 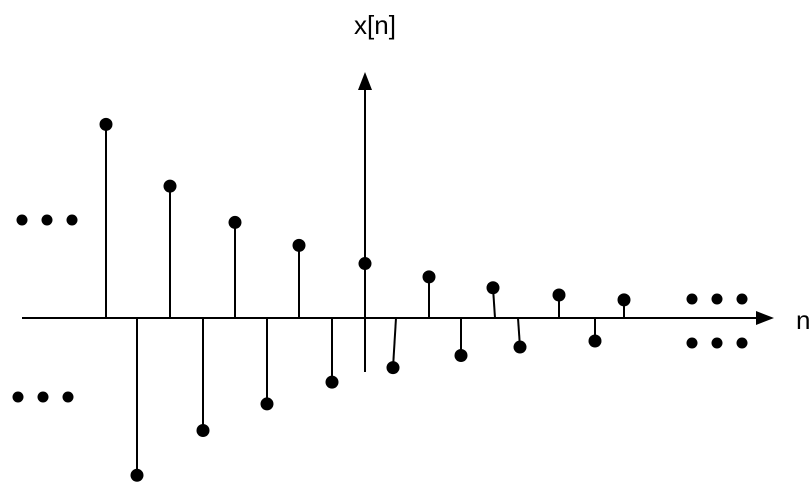 I want to click on x-axis-arrowhead-icon, so click(x=365, y=81).